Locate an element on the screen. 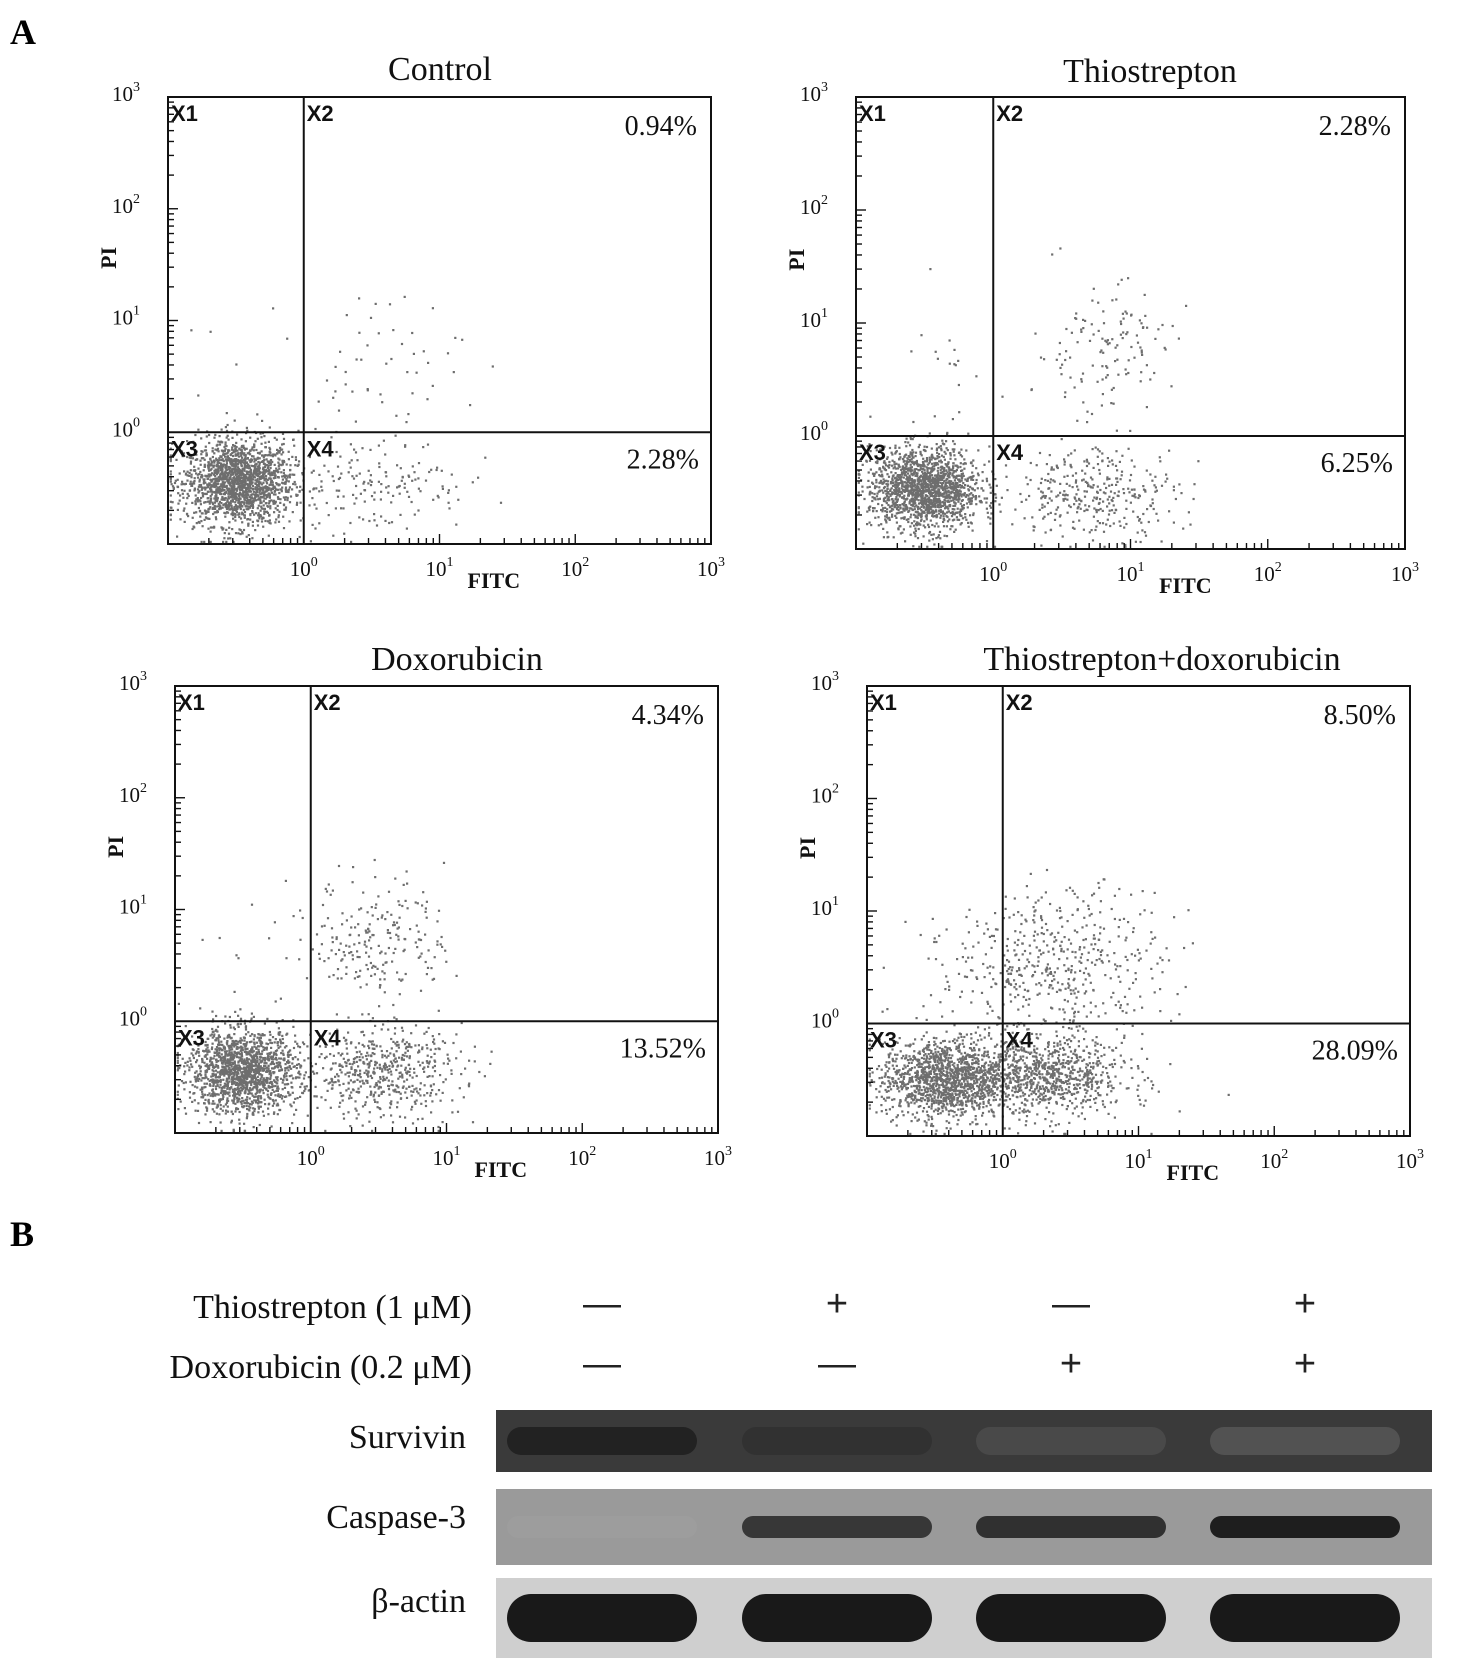 This screenshot has height=1671, width=1463. tick-exponent: 0 is located at coordinates (1003, 567).